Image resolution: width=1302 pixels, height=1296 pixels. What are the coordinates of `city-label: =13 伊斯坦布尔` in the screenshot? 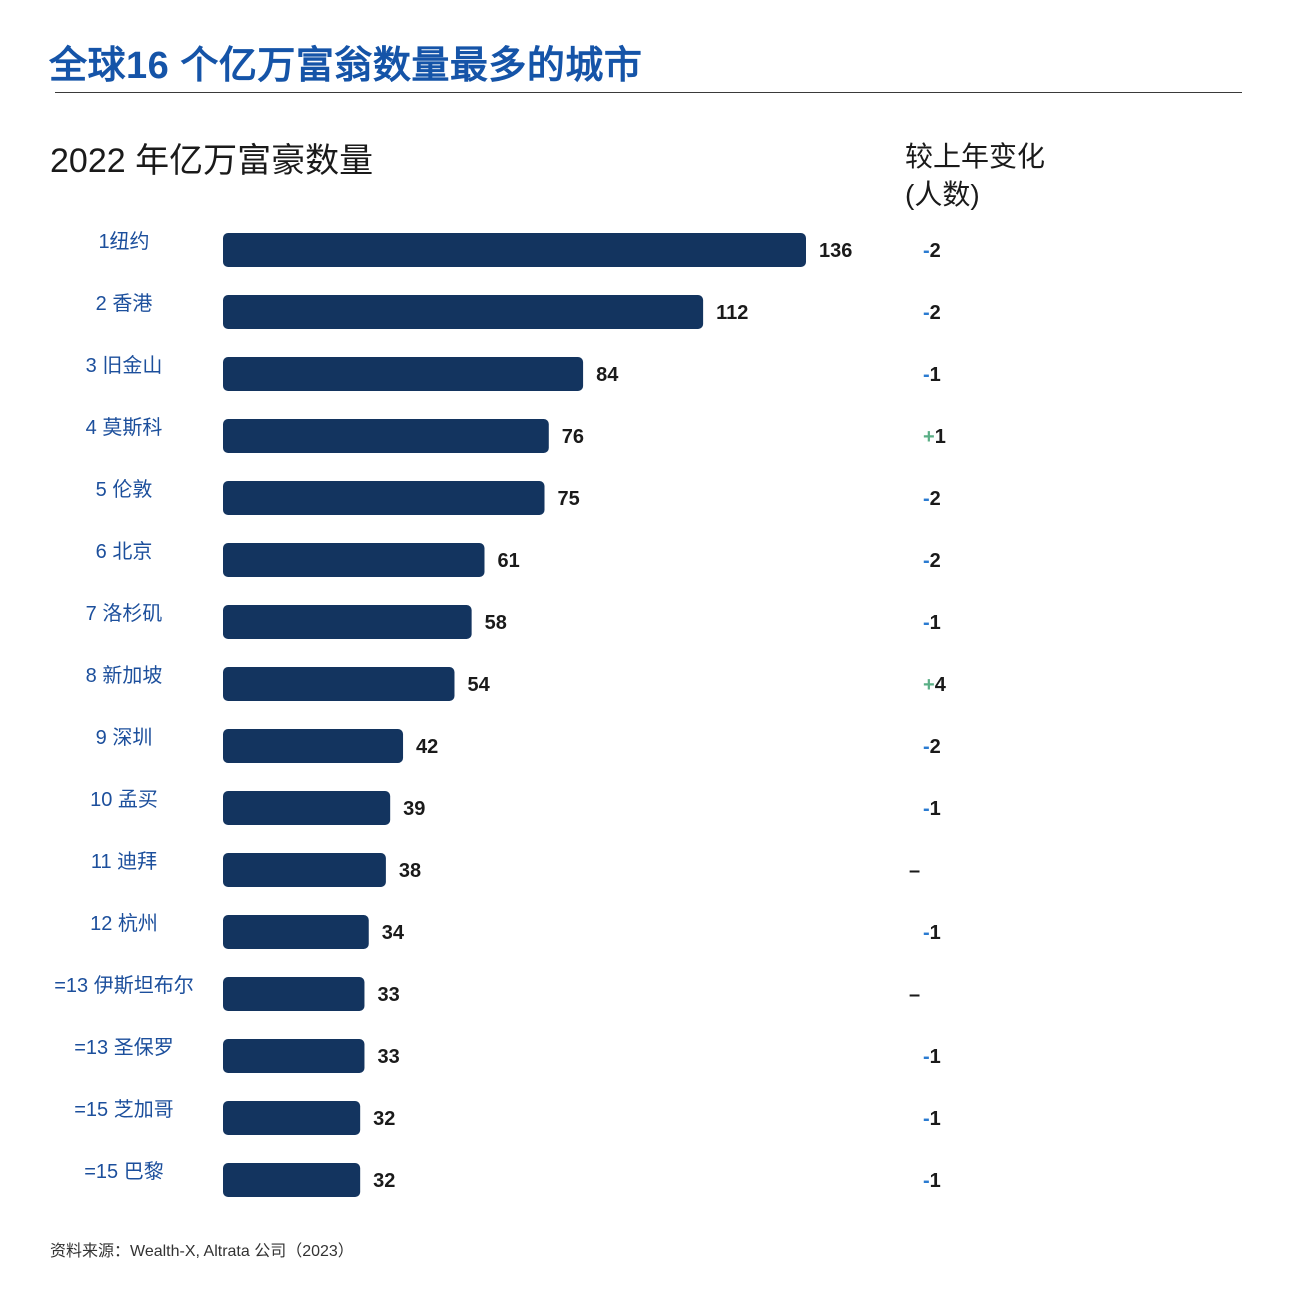 It's located at (123, 985).